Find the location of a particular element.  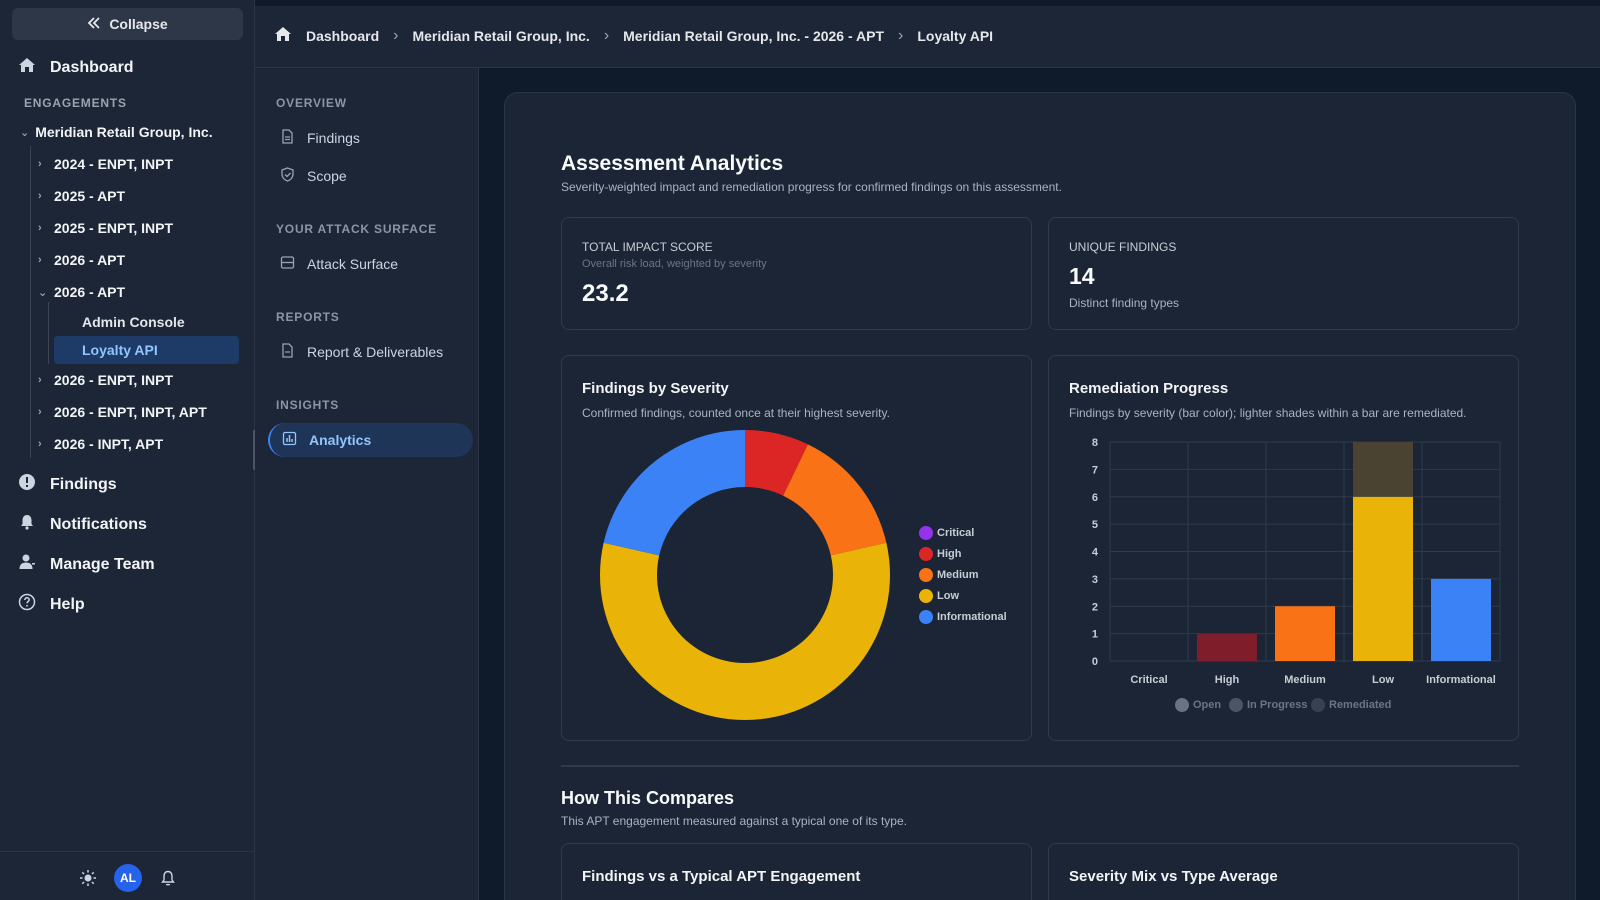

x-tick-label: High is located at coordinates (1227, 680).